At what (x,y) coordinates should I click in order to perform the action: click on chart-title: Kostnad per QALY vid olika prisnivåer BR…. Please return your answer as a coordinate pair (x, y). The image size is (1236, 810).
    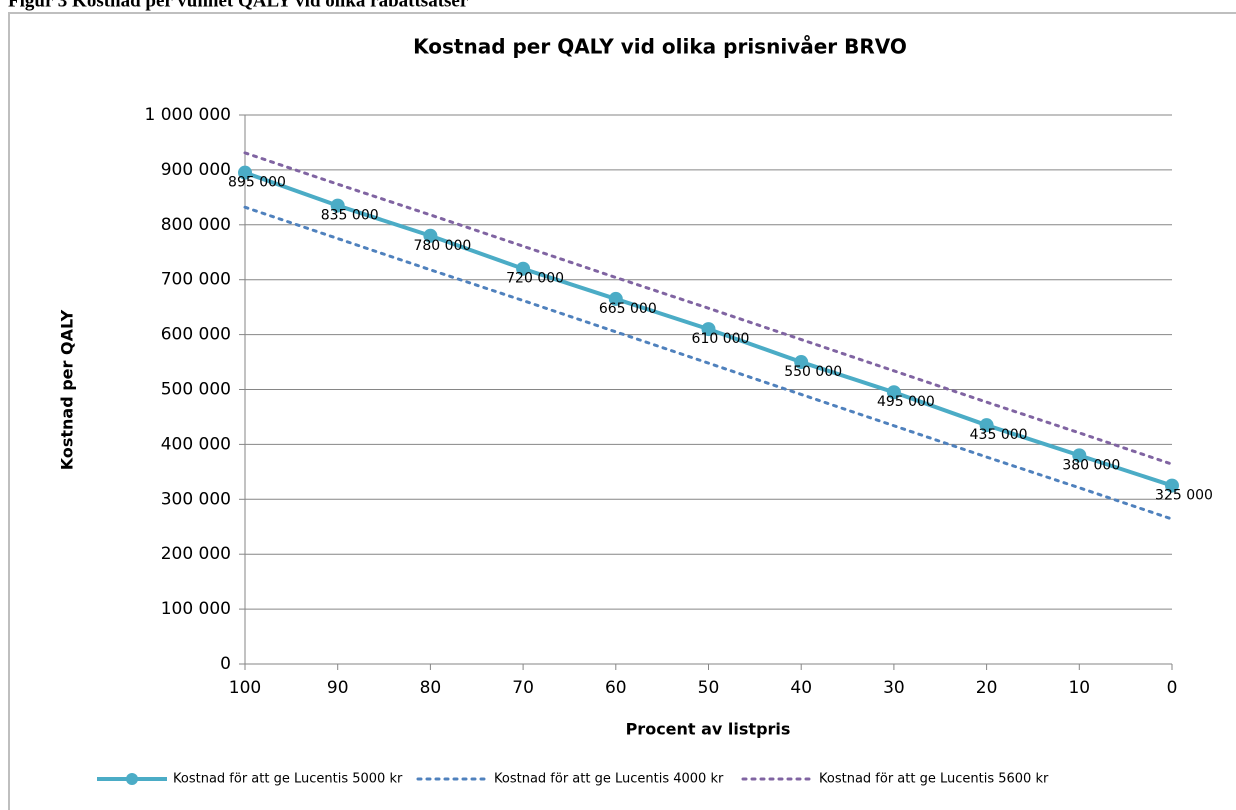
    Looking at the image, I should click on (660, 47).